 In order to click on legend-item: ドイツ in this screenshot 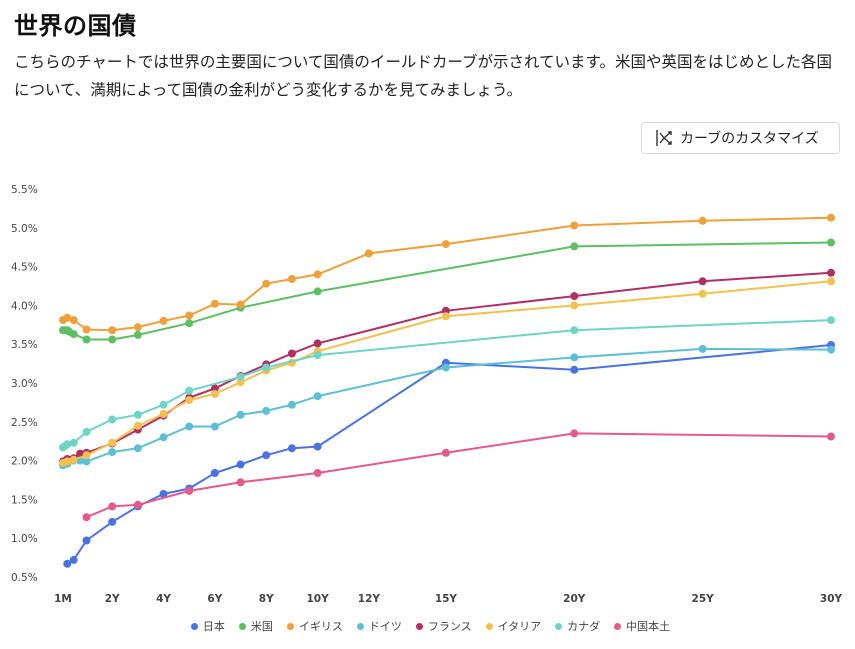, I will do `click(379, 626)`.